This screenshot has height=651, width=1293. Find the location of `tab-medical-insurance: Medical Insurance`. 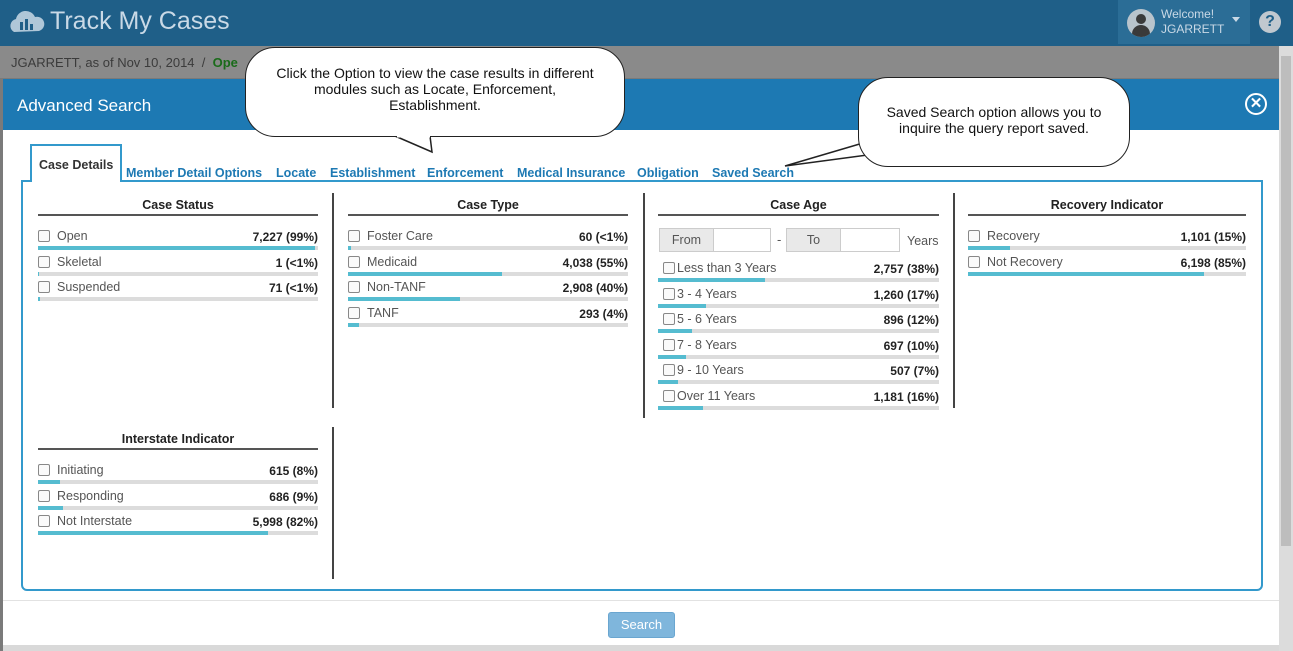

tab-medical-insurance: Medical Insurance is located at coordinates (571, 173).